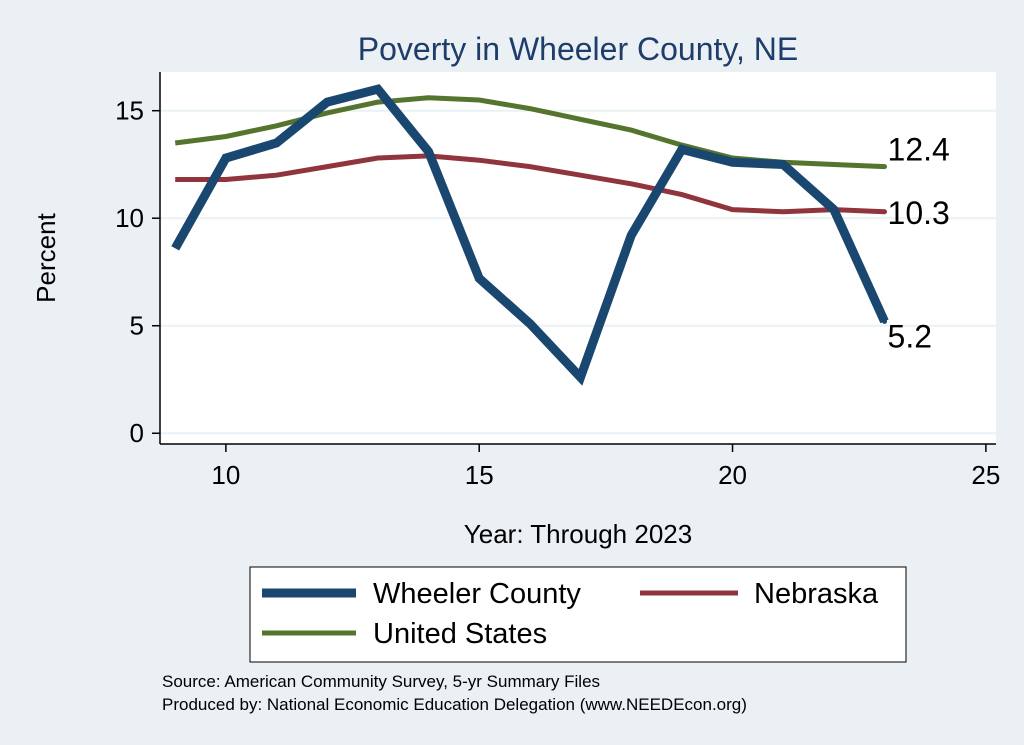 The image size is (1024, 745). What do you see at coordinates (919, 150) in the screenshot?
I see `end-label-united-states: 12.4` at bounding box center [919, 150].